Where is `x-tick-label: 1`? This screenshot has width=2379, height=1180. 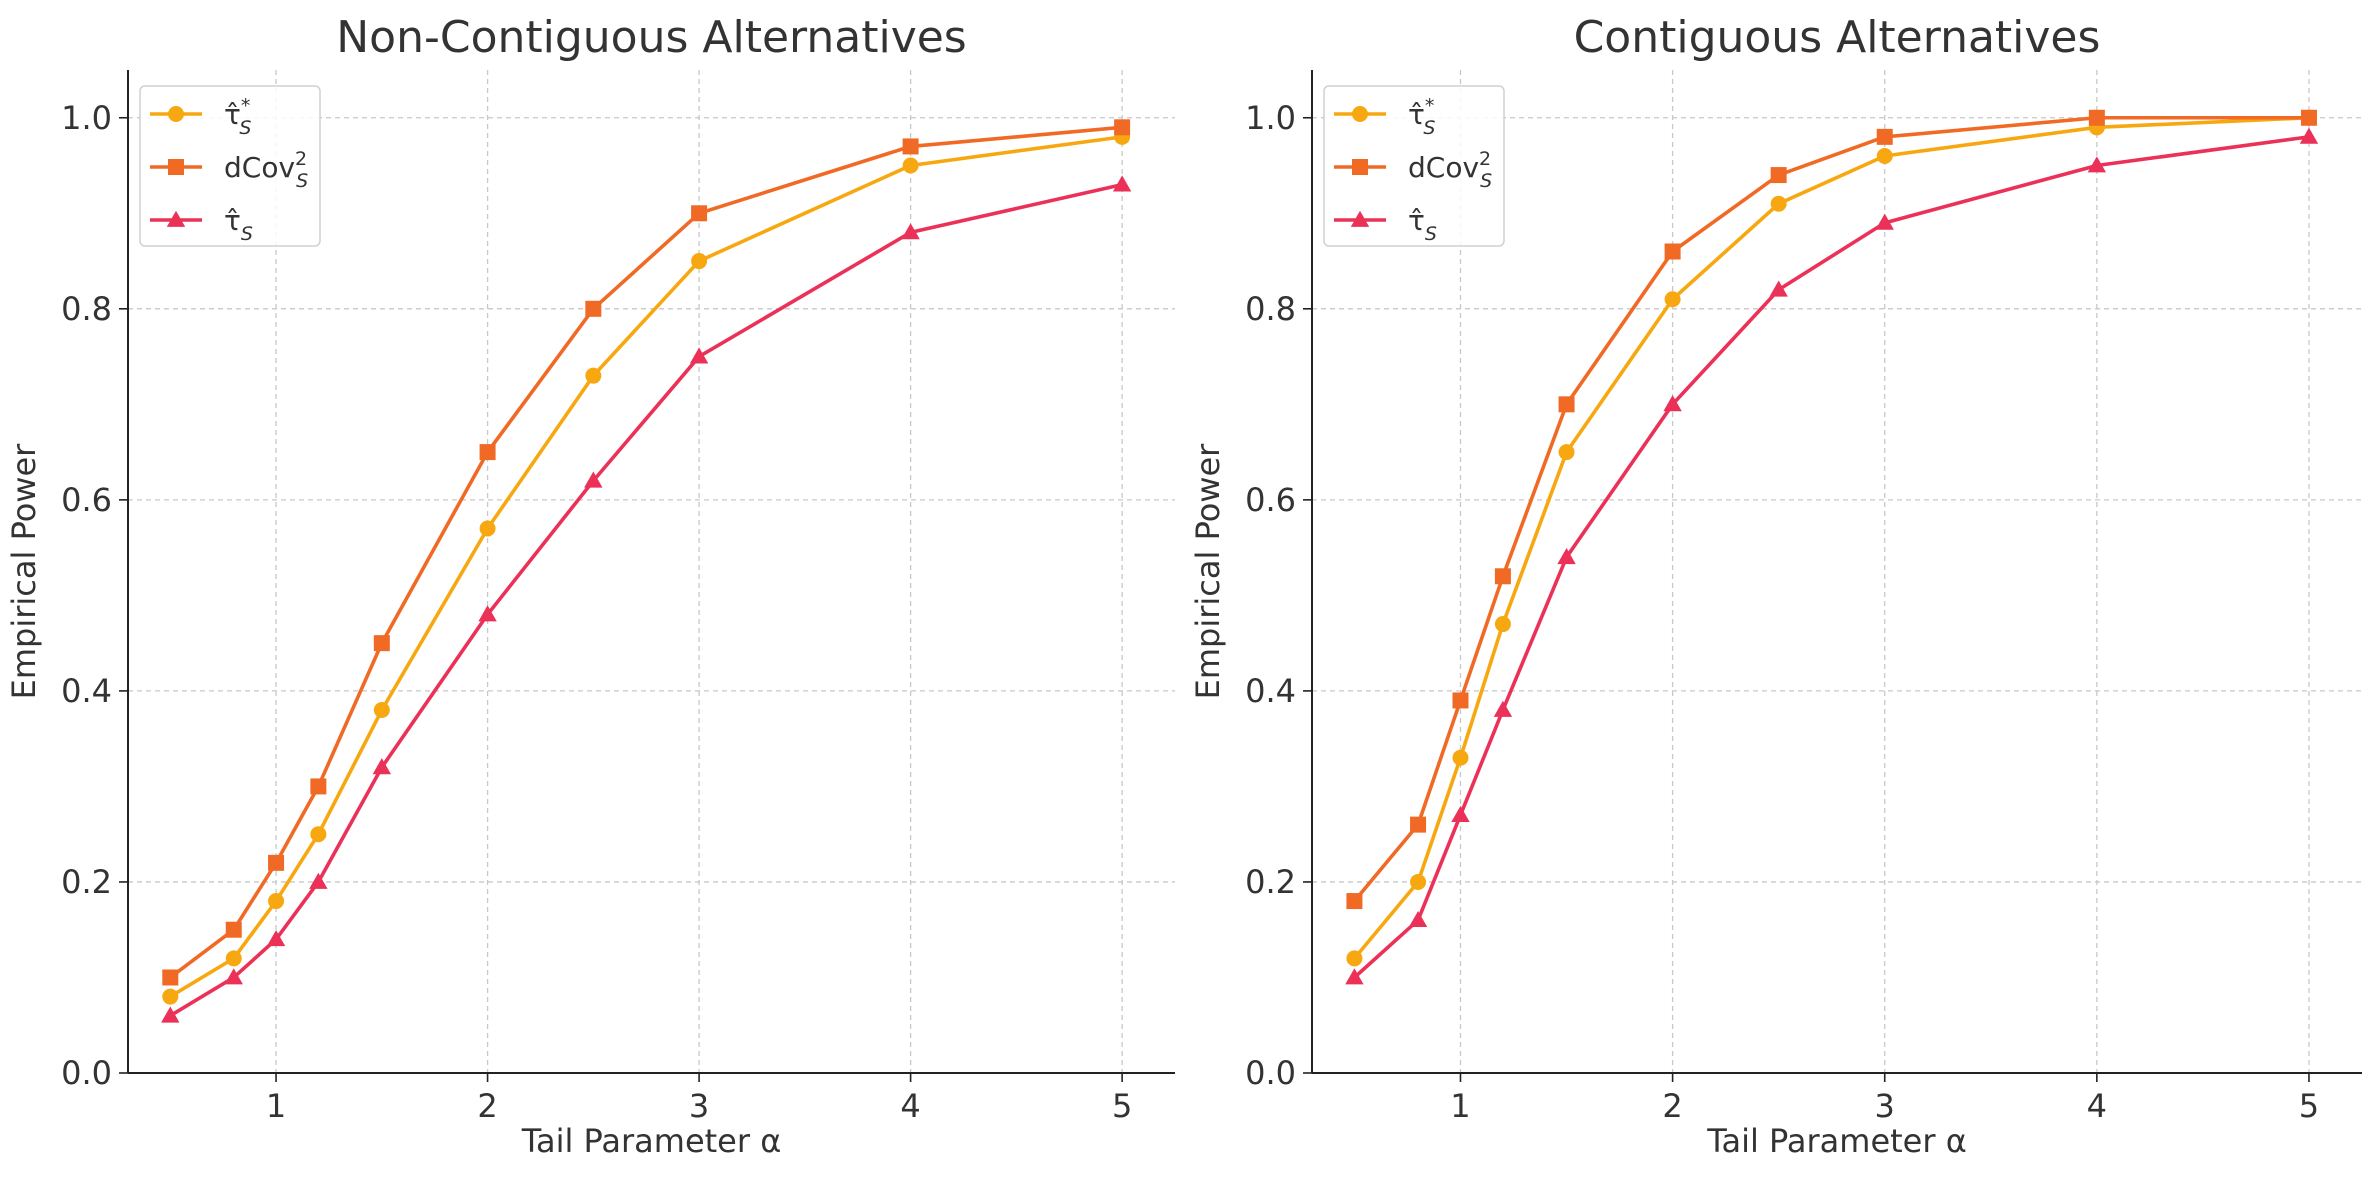 x-tick-label: 1 is located at coordinates (1460, 1106).